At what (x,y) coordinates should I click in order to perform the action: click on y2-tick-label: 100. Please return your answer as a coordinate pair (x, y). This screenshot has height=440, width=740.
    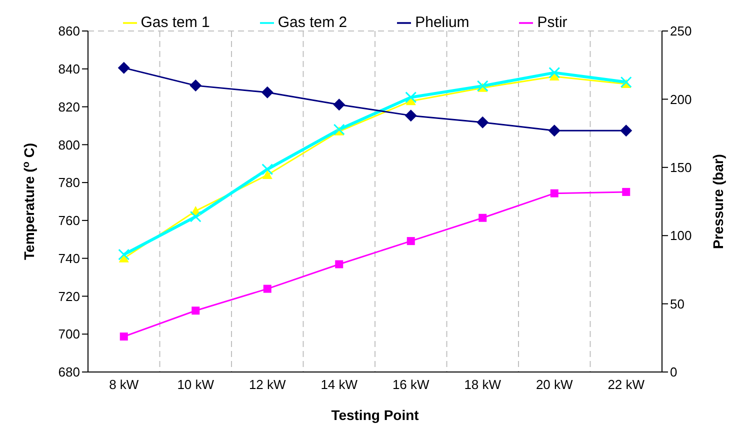
    Looking at the image, I should click on (681, 236).